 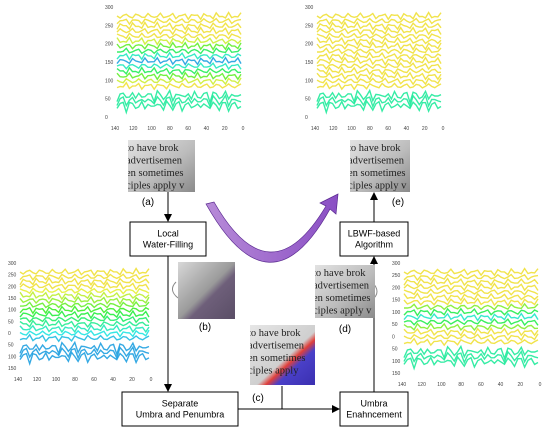 What do you see at coordinates (374, 234) in the screenshot?
I see `box-label: LBWF-based` at bounding box center [374, 234].